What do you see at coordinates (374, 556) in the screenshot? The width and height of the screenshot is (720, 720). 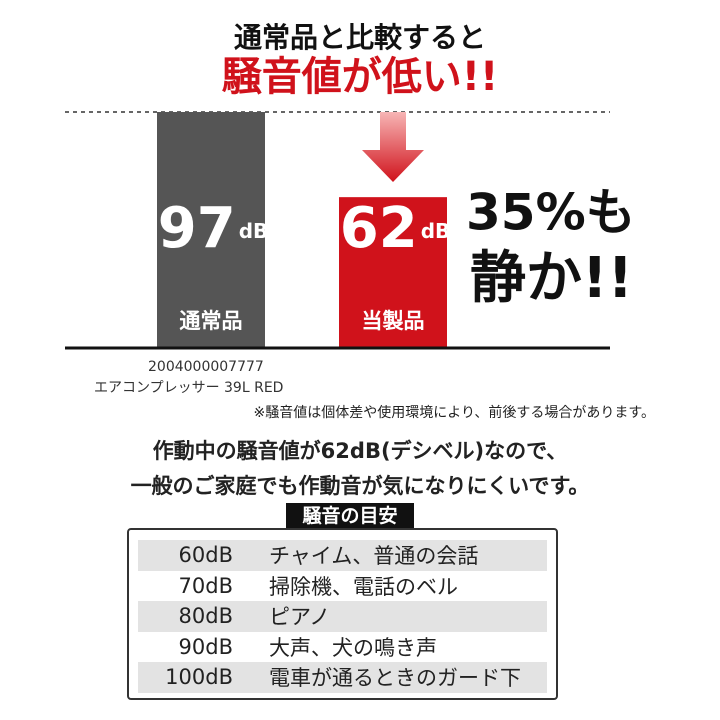 I see `noise-example: チャイム、普通の会話` at bounding box center [374, 556].